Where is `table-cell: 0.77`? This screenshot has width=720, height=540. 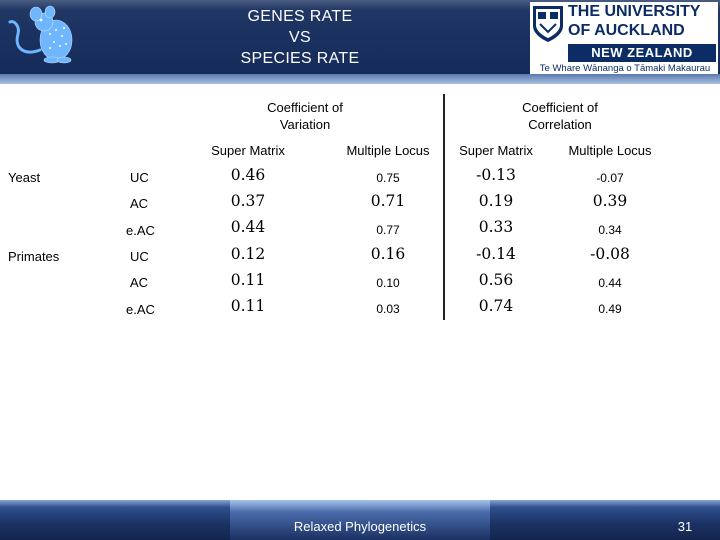 table-cell: 0.77 is located at coordinates (388, 230).